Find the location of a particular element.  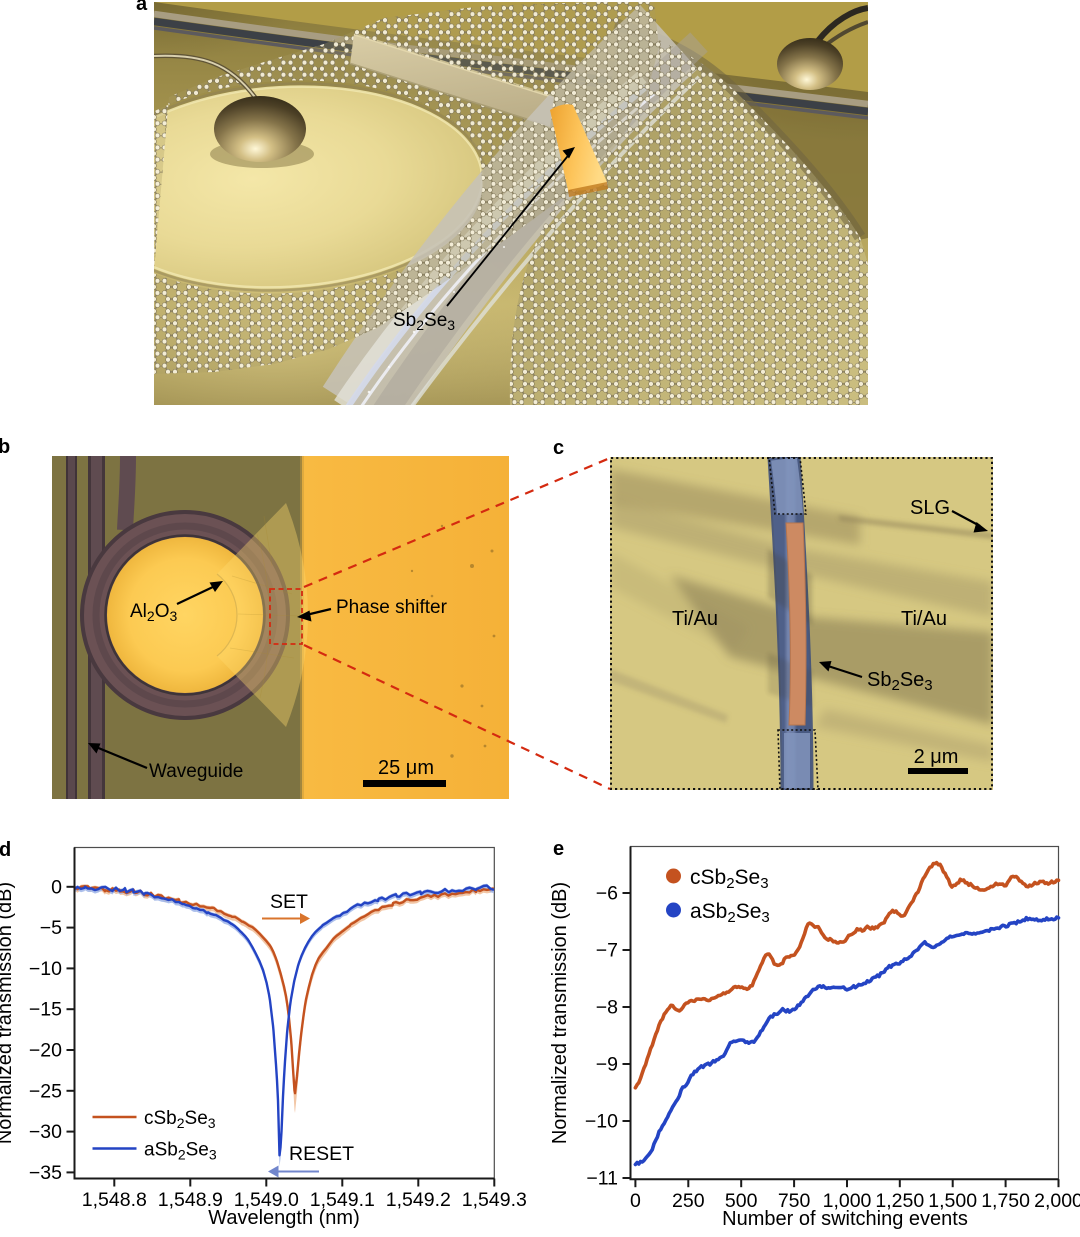

svg-text: SLG is located at coordinates (930, 508).